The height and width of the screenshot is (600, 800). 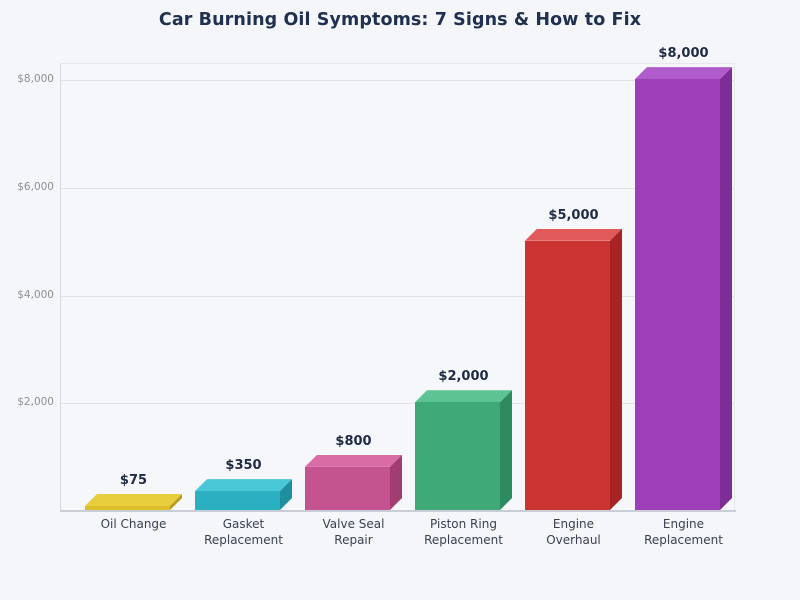 What do you see at coordinates (35, 294) in the screenshot?
I see `y-axis-tick-label: $4,000` at bounding box center [35, 294].